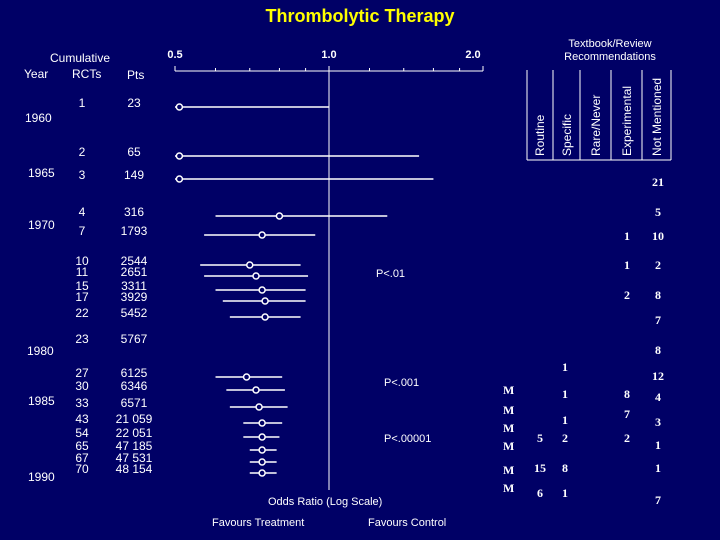 Image resolution: width=720 pixels, height=540 pixels. Describe the element at coordinates (134, 212) in the screenshot. I see `pts-value: 316` at that location.